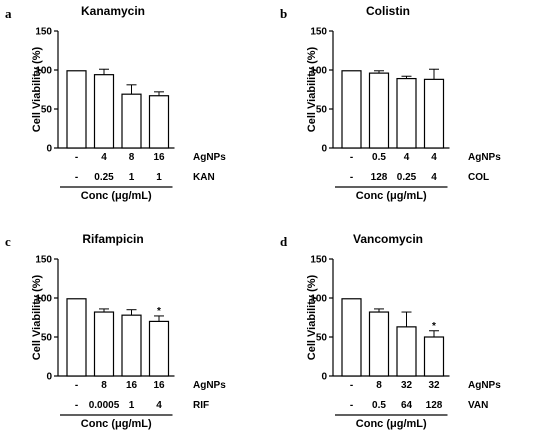 Image resolution: width=550 pixels, height=432 pixels. What do you see at coordinates (284, 241) in the screenshot?
I see `panel-letter: d` at bounding box center [284, 241].